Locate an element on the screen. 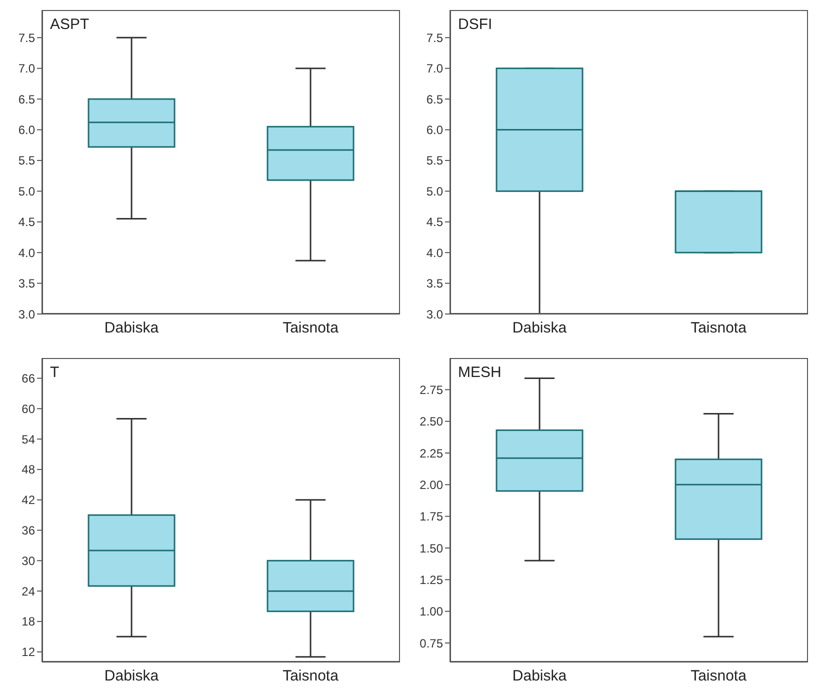 The width and height of the screenshot is (816, 696). y-tick-label: 1.00 is located at coordinates (432, 611).